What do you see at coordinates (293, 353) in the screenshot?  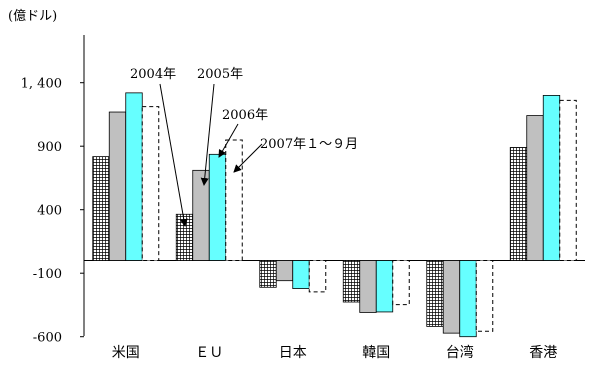 I see `category-label: 日本` at bounding box center [293, 353].